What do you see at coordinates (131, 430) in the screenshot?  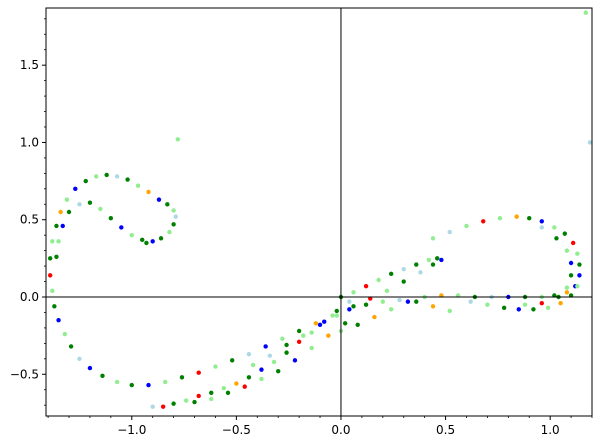 I see `x-tick-label: −1.0` at bounding box center [131, 430].